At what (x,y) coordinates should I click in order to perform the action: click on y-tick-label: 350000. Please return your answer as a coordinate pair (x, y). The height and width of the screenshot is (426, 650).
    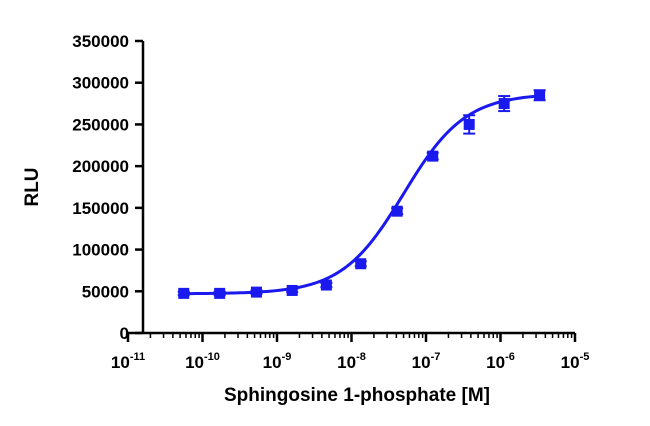
    Looking at the image, I should click on (100, 41).